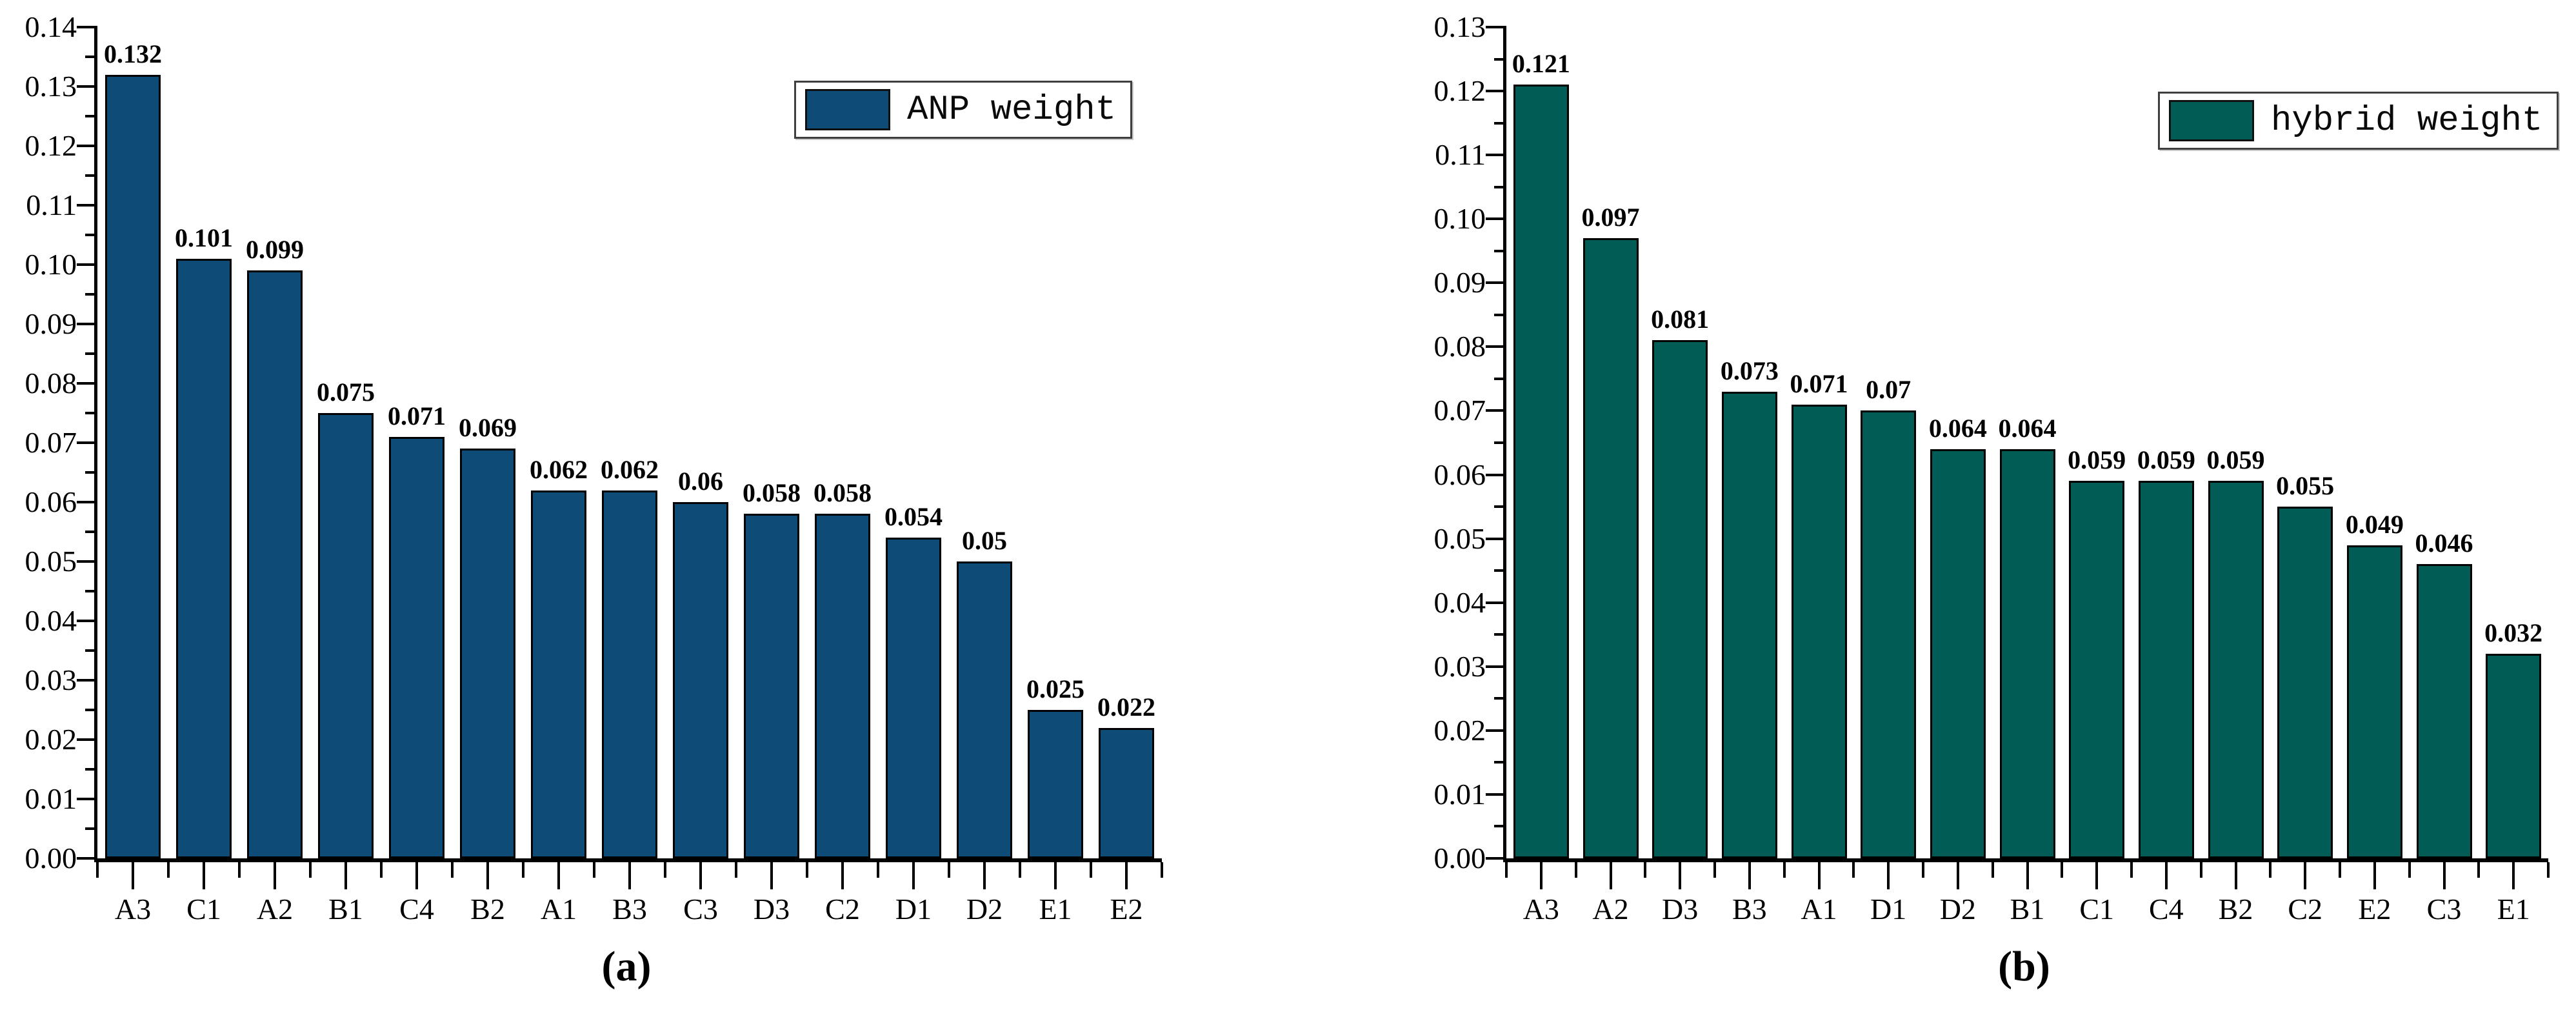 This screenshot has height=1021, width=2576. I want to click on bar-value-label: 0.071, so click(417, 415).